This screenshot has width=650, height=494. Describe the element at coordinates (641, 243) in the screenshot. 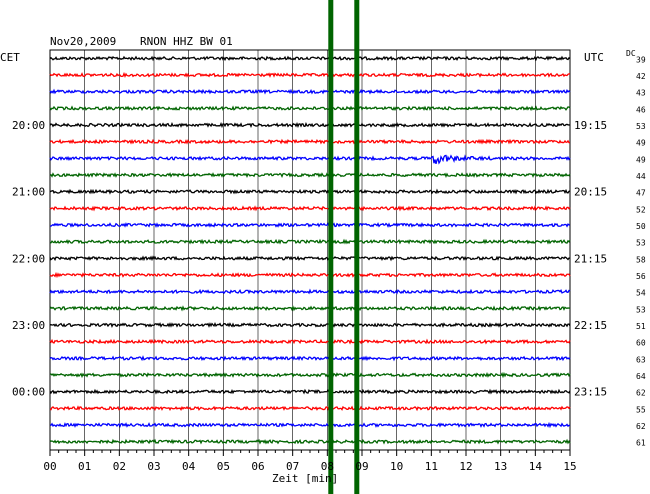

I see `dc-offset-label-11: 53` at that location.